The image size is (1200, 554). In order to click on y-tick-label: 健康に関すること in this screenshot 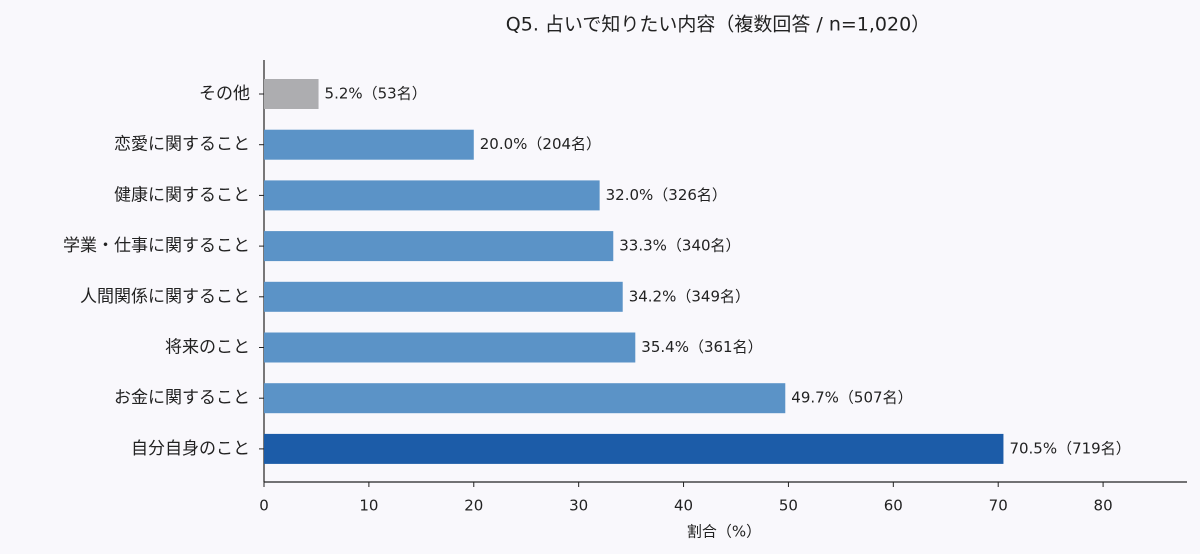, I will do `click(182, 195)`.